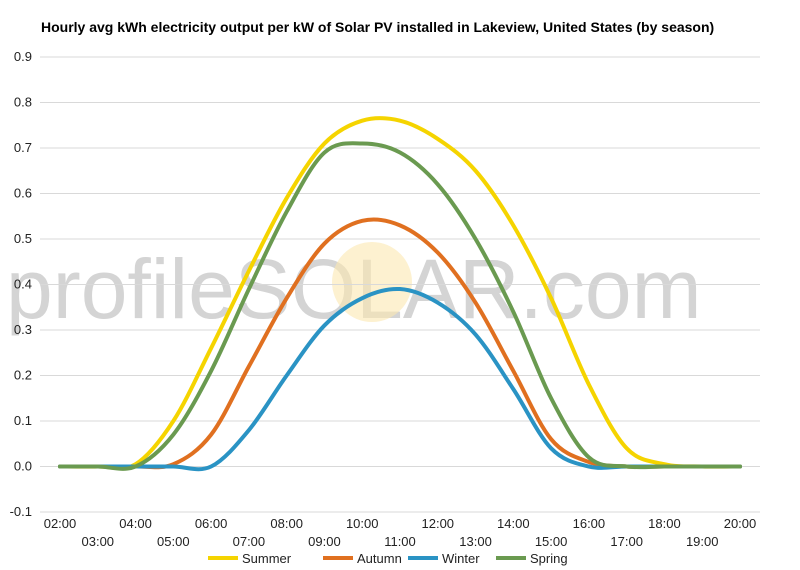 This screenshot has width=800, height=570. Describe the element at coordinates (475, 541) in the screenshot. I see `x-tick-label: 13:00` at that location.